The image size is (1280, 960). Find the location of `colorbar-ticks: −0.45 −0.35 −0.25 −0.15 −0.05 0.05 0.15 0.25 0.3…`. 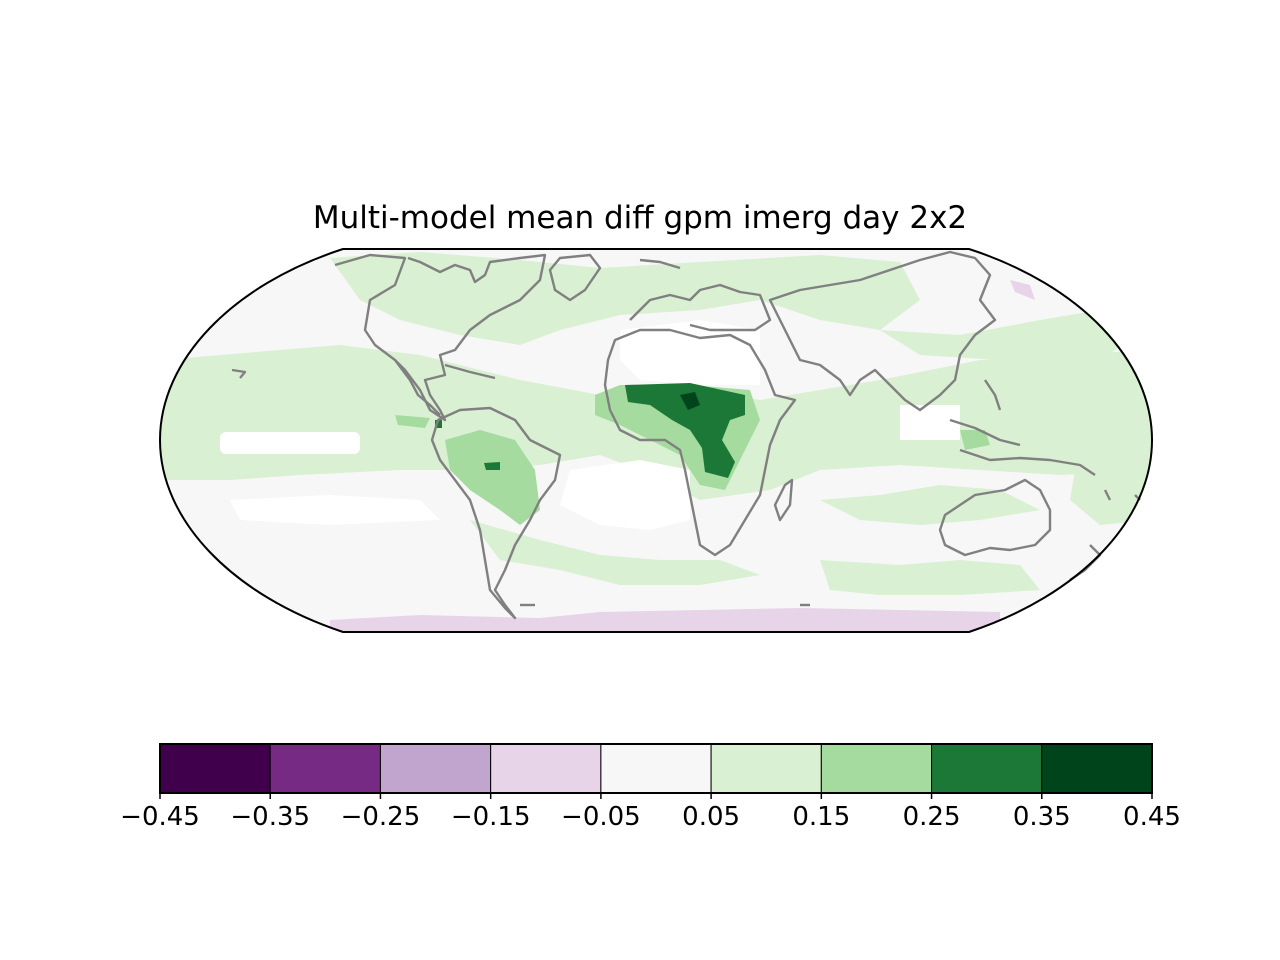

colorbar-ticks: −0.45 −0.35 −0.25 −0.15 −0.05 0.05 0.15 0.25 0.3… is located at coordinates (650, 812).